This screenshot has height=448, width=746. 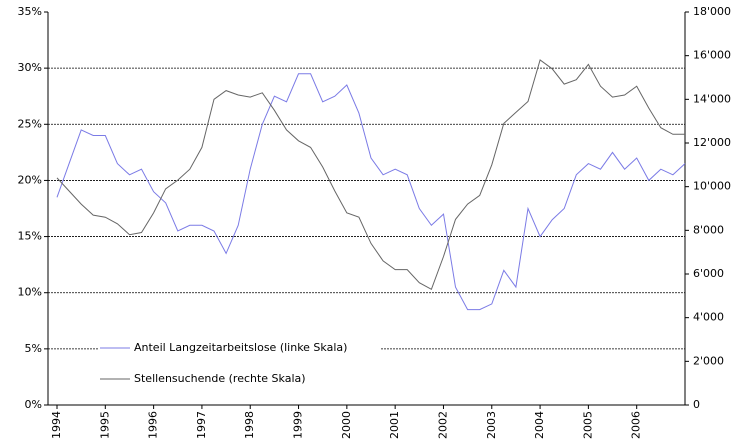 What do you see at coordinates (696, 404) in the screenshot?
I see `y2-tick-label: 0` at bounding box center [696, 404].